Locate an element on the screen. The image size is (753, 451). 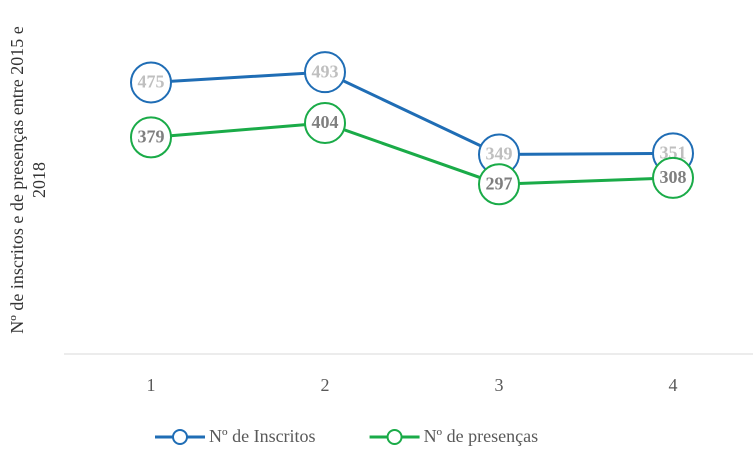
legend-label: Nº de presenças is located at coordinates (481, 436).